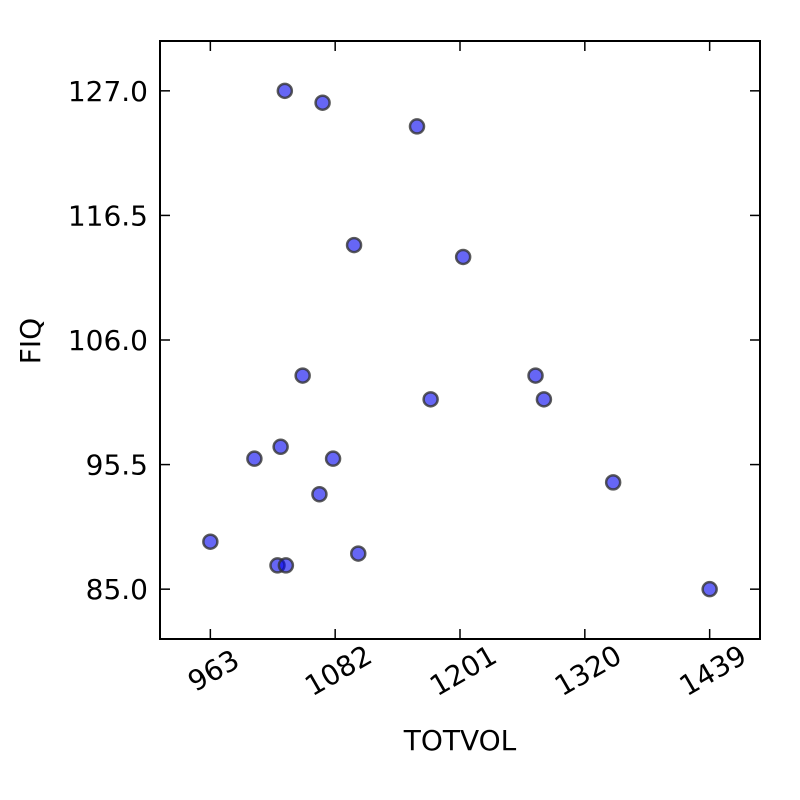 This screenshot has height=800, width=800. I want to click on y-tick-label-1: 95.5, so click(117, 465).